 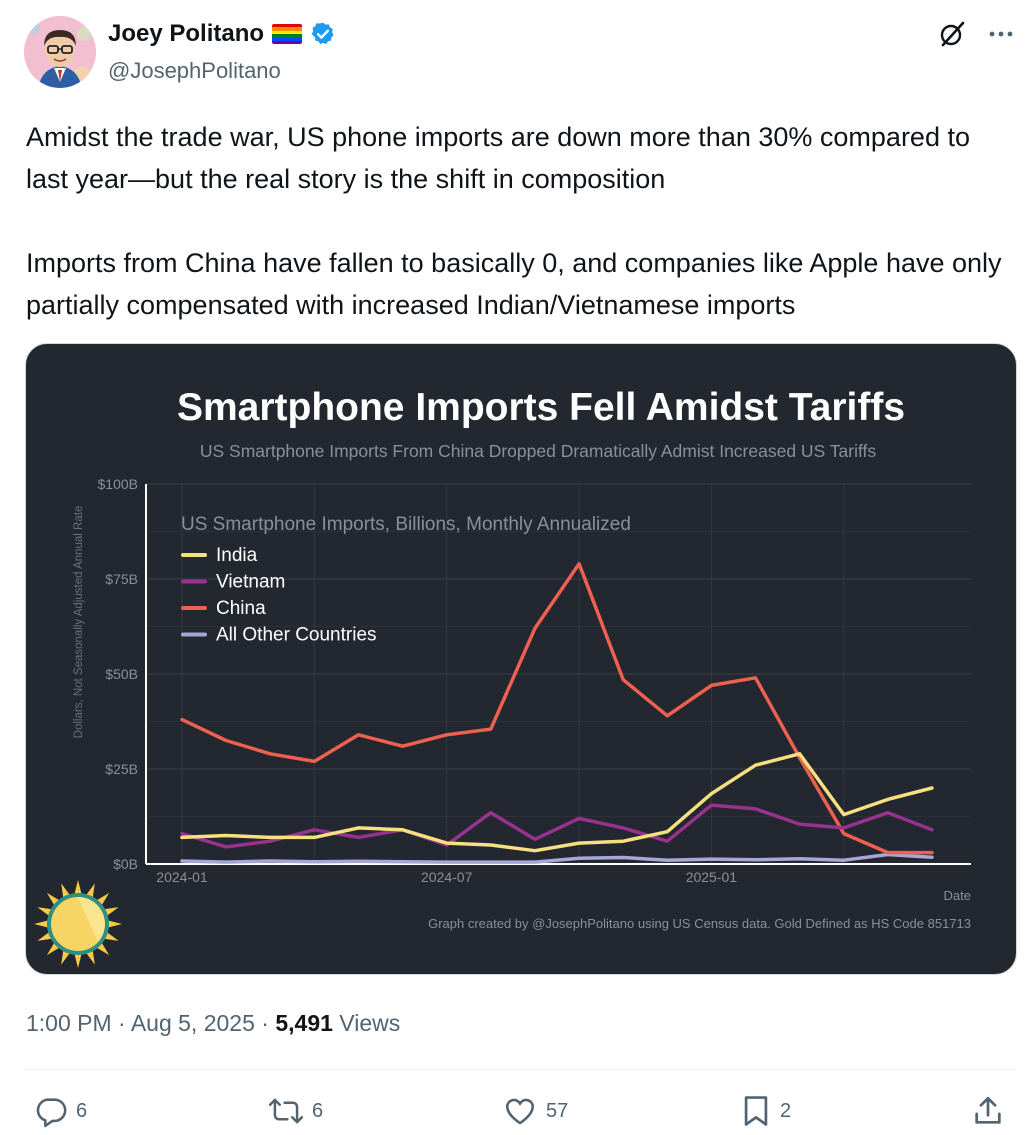 I want to click on like-count: 57, so click(x=557, y=1110).